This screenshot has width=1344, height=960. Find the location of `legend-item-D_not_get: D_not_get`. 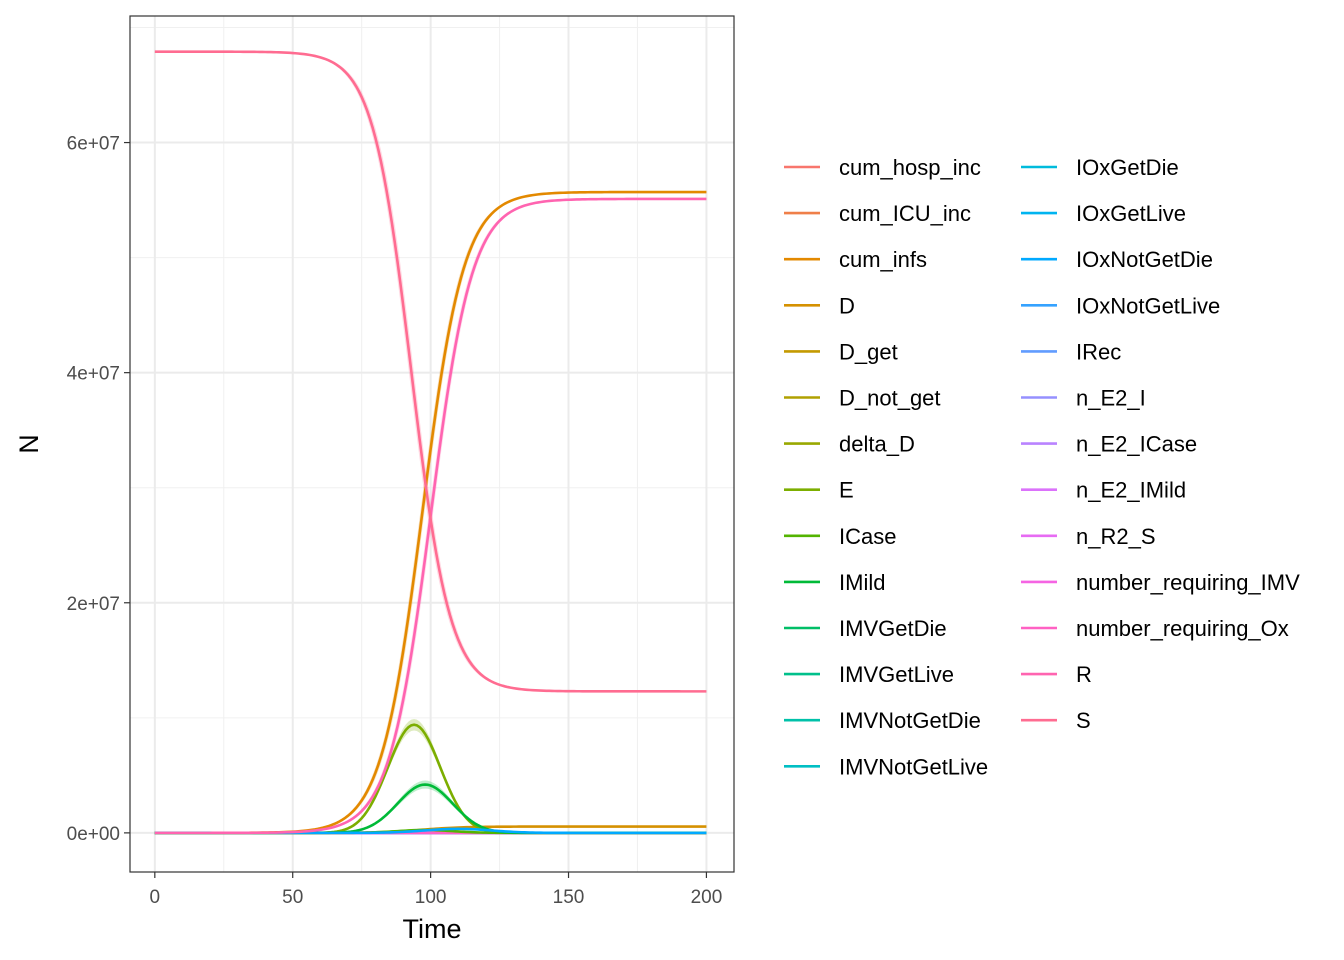

legend-item-D_not_get: D_not_get is located at coordinates (862, 398).